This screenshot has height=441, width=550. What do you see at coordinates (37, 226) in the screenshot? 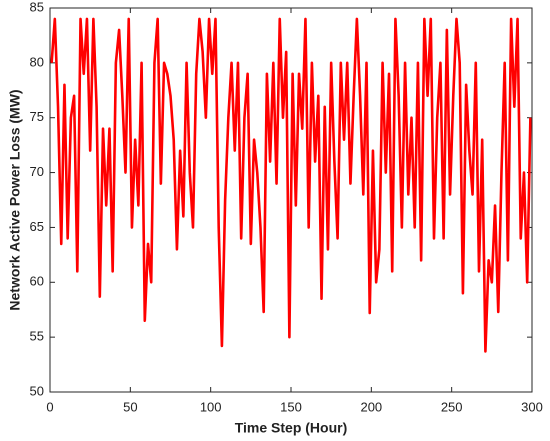
I see `y-tick-label: 65` at bounding box center [37, 226].